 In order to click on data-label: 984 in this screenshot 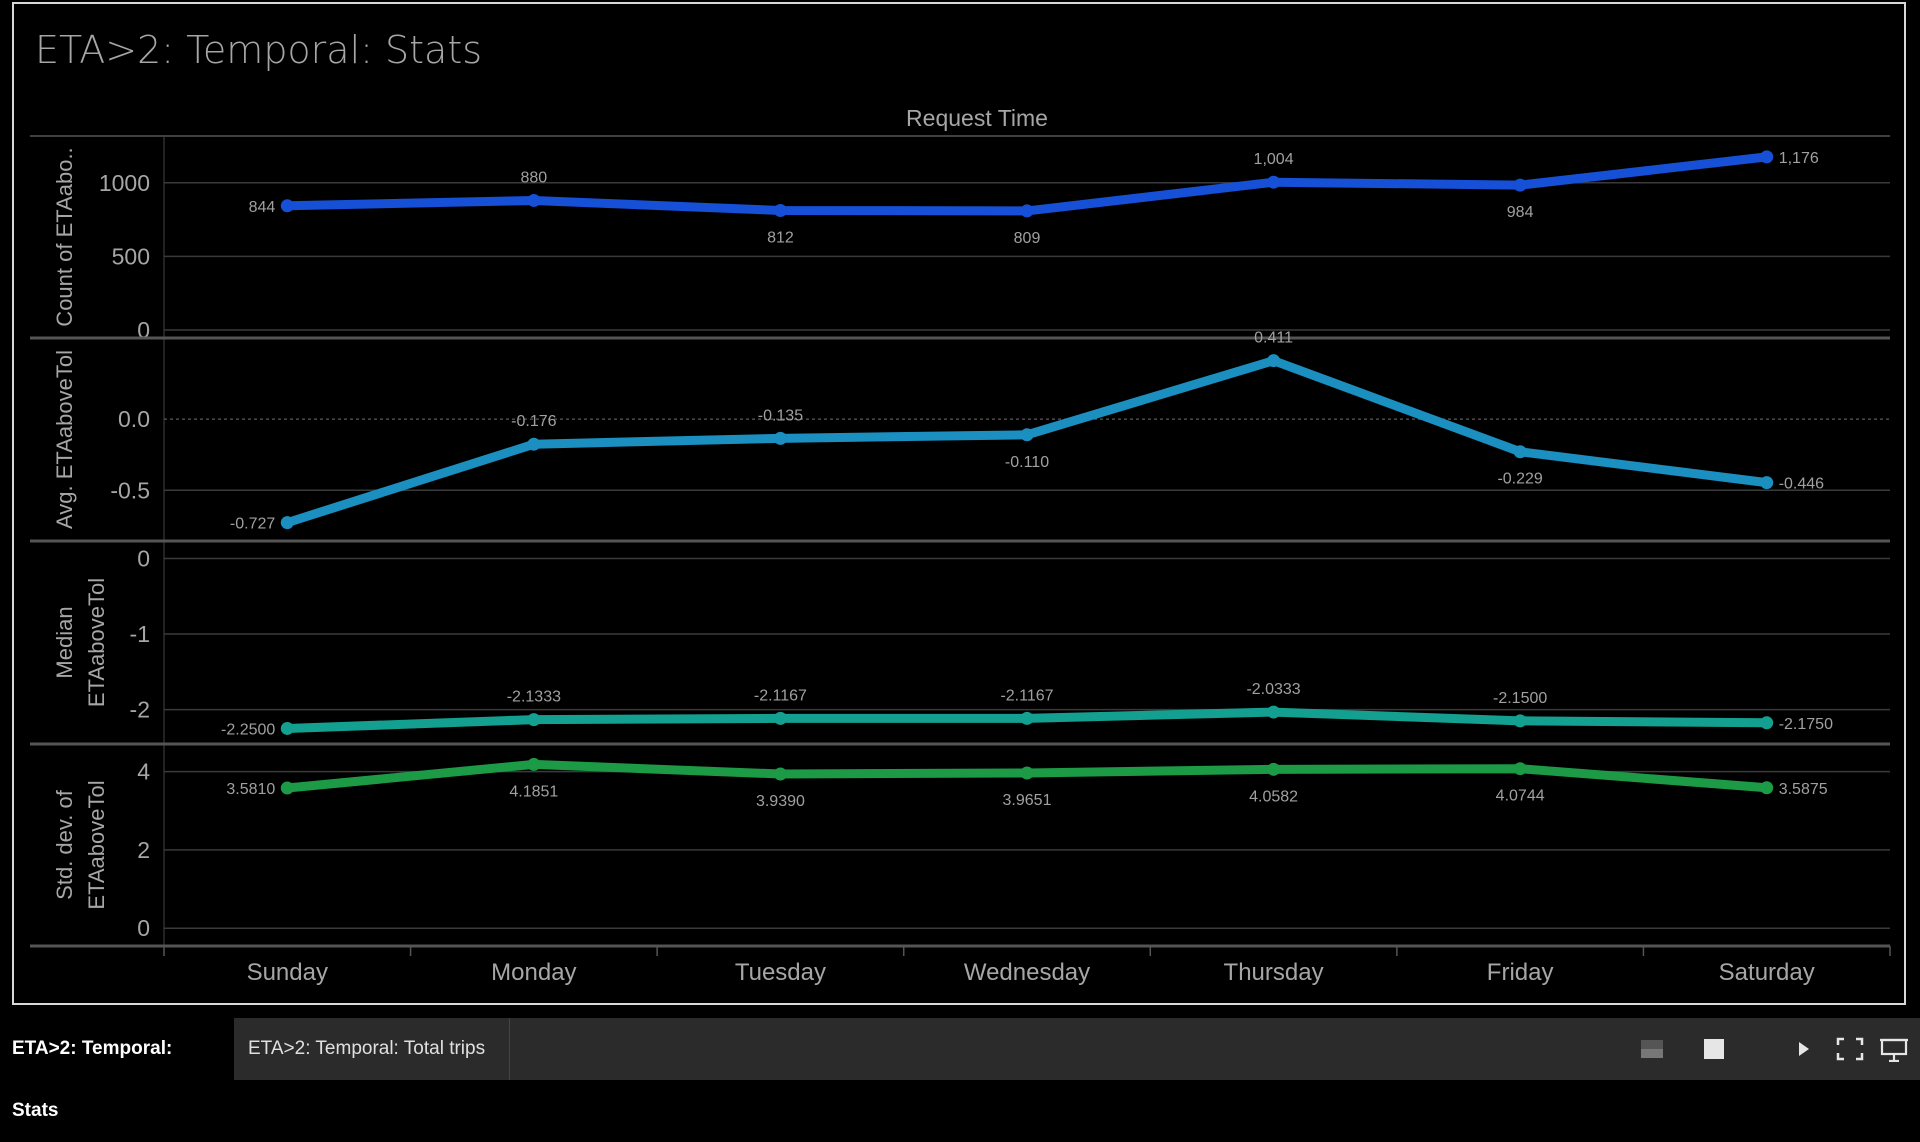, I will do `click(1520, 212)`.